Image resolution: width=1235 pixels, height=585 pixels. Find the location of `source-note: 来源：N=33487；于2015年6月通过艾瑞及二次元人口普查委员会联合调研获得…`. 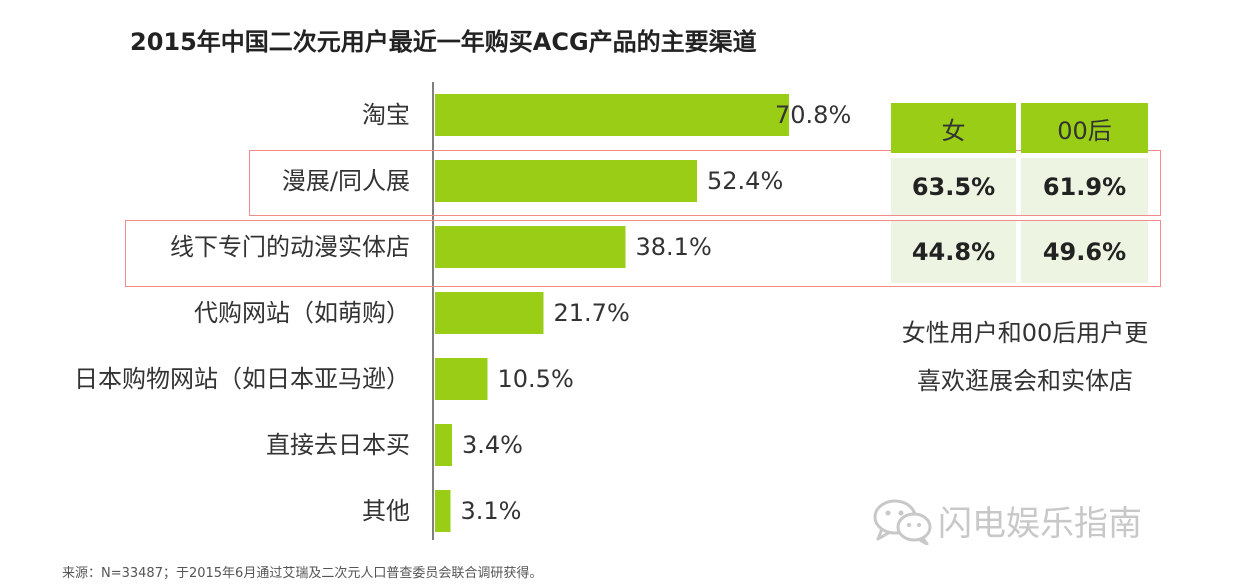

source-note: 来源：N=33487；于2015年6月通过艾瑞及二次元人口普查委员会联合调研获得… is located at coordinates (302, 573).